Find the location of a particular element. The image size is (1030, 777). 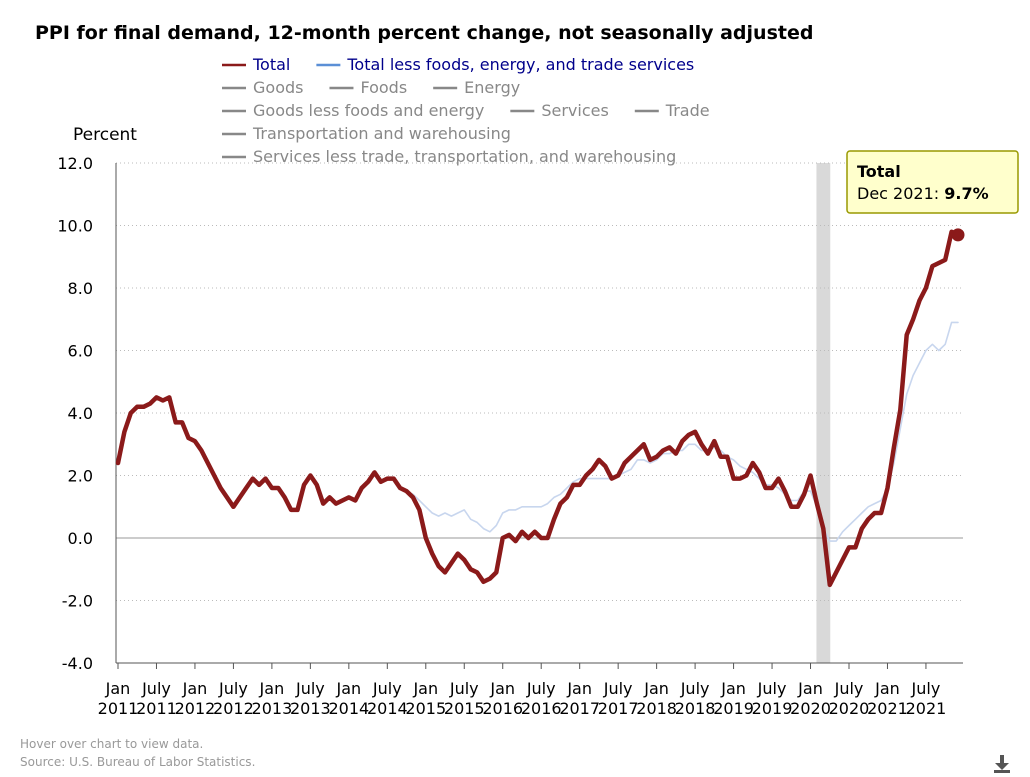

y-tick-label: -2.0 is located at coordinates (77, 601).